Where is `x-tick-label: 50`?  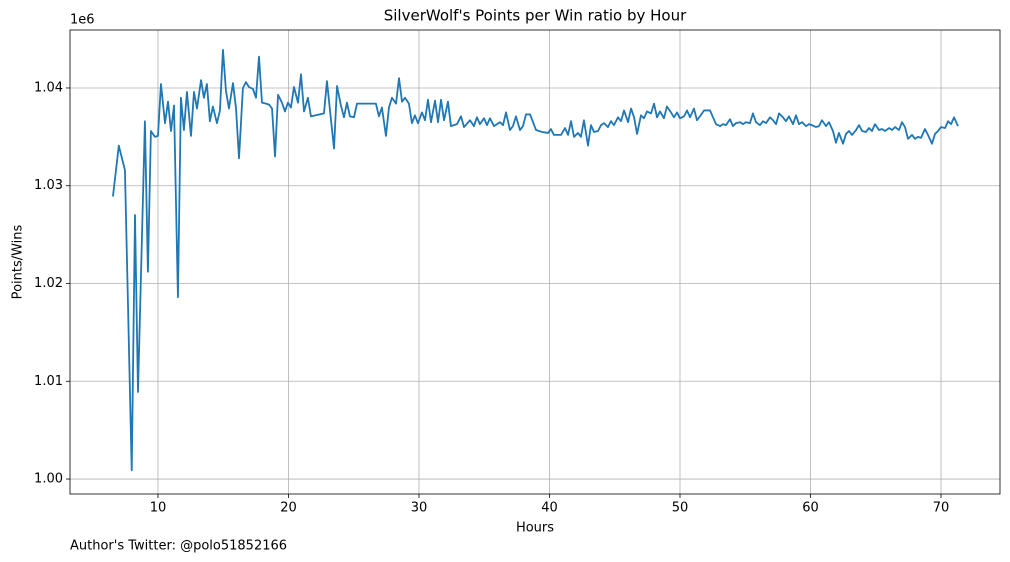
x-tick-label: 50 is located at coordinates (680, 508).